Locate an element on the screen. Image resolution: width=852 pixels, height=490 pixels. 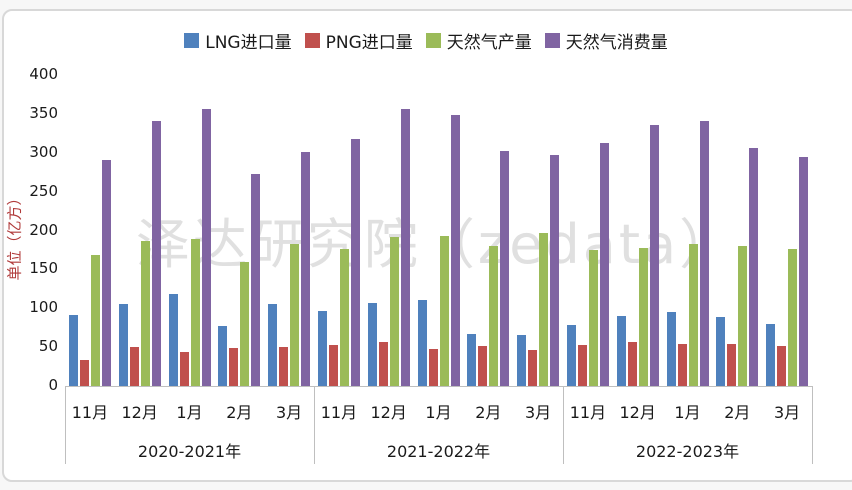
y-tick-label: 150 is located at coordinates (43, 268).